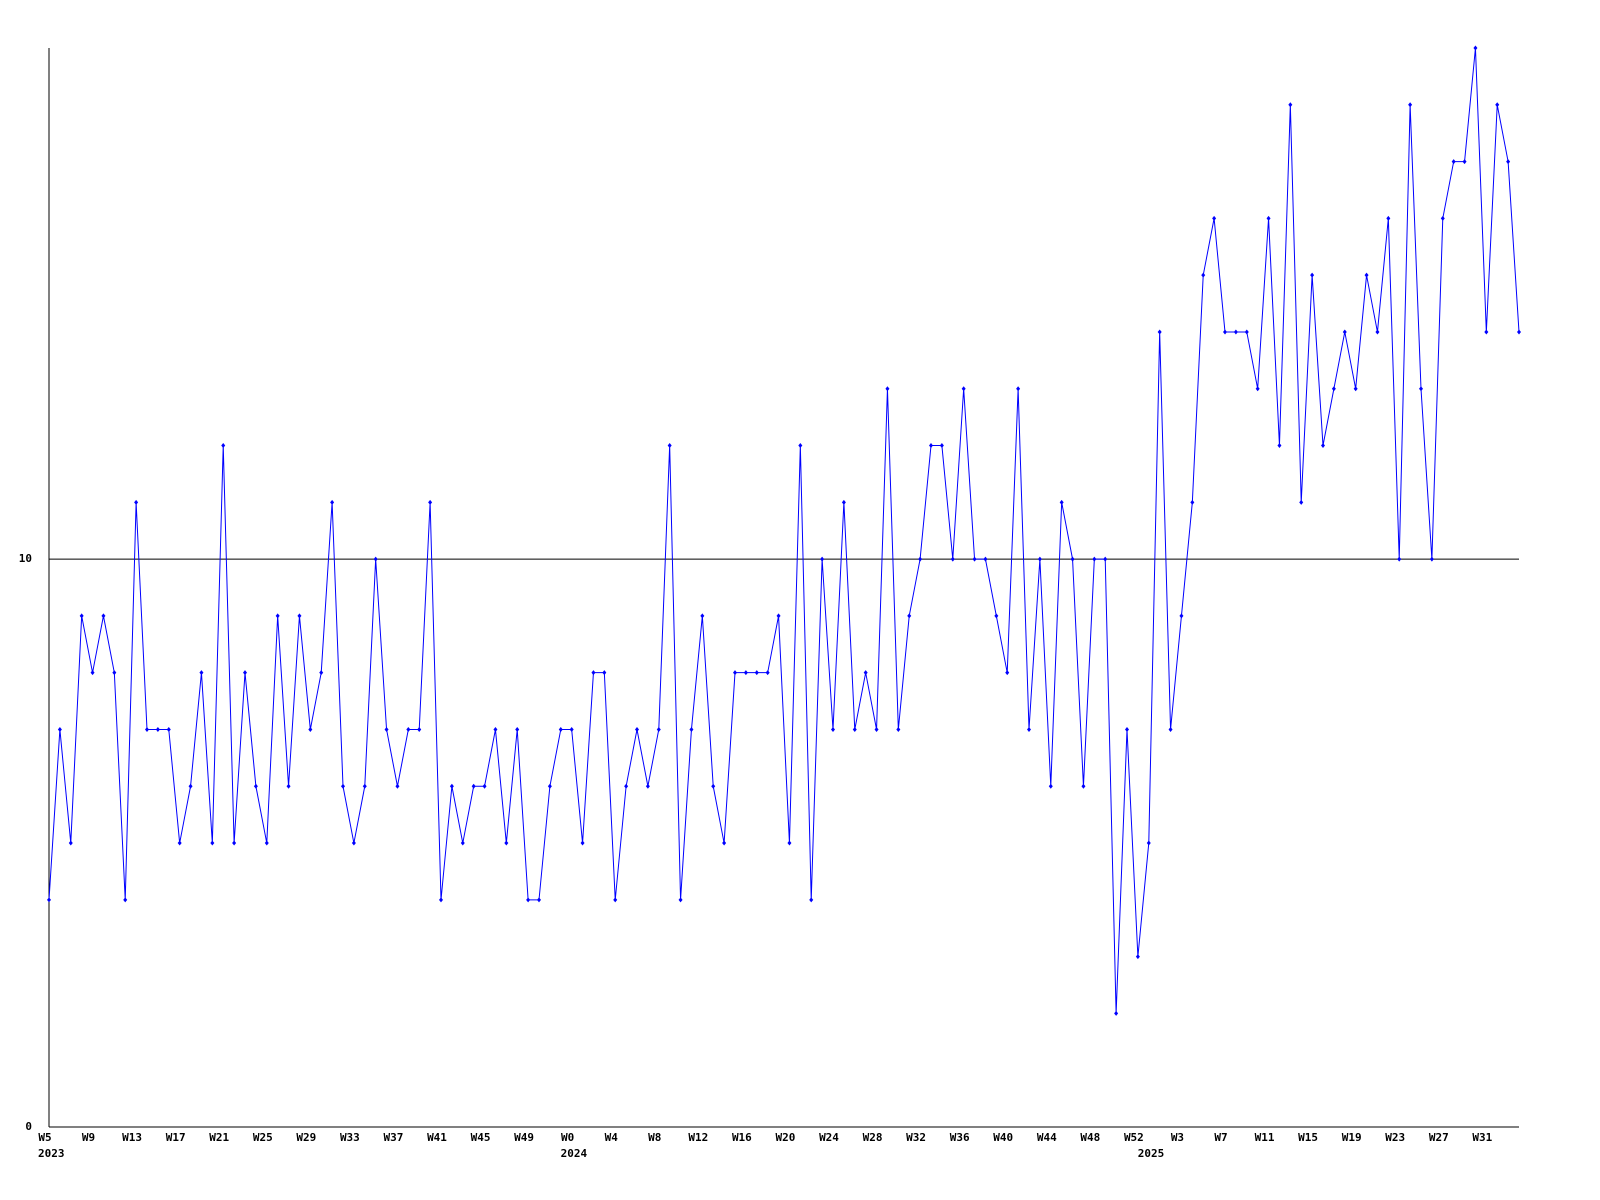 This screenshot has height=1200, width=1600. Describe the element at coordinates (1439, 1137) in the screenshot. I see `x-tick-label: W27` at that location.